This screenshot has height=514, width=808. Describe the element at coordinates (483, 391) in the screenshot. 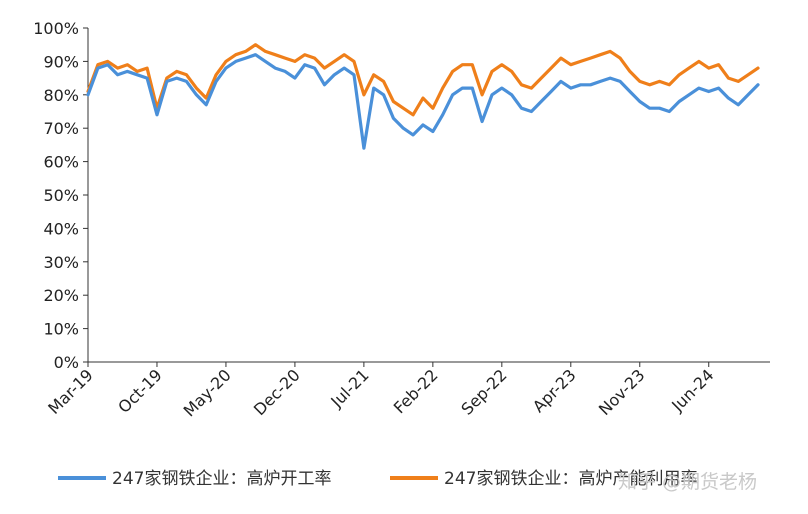

I see `x-tick-label: Sep-22` at that location.